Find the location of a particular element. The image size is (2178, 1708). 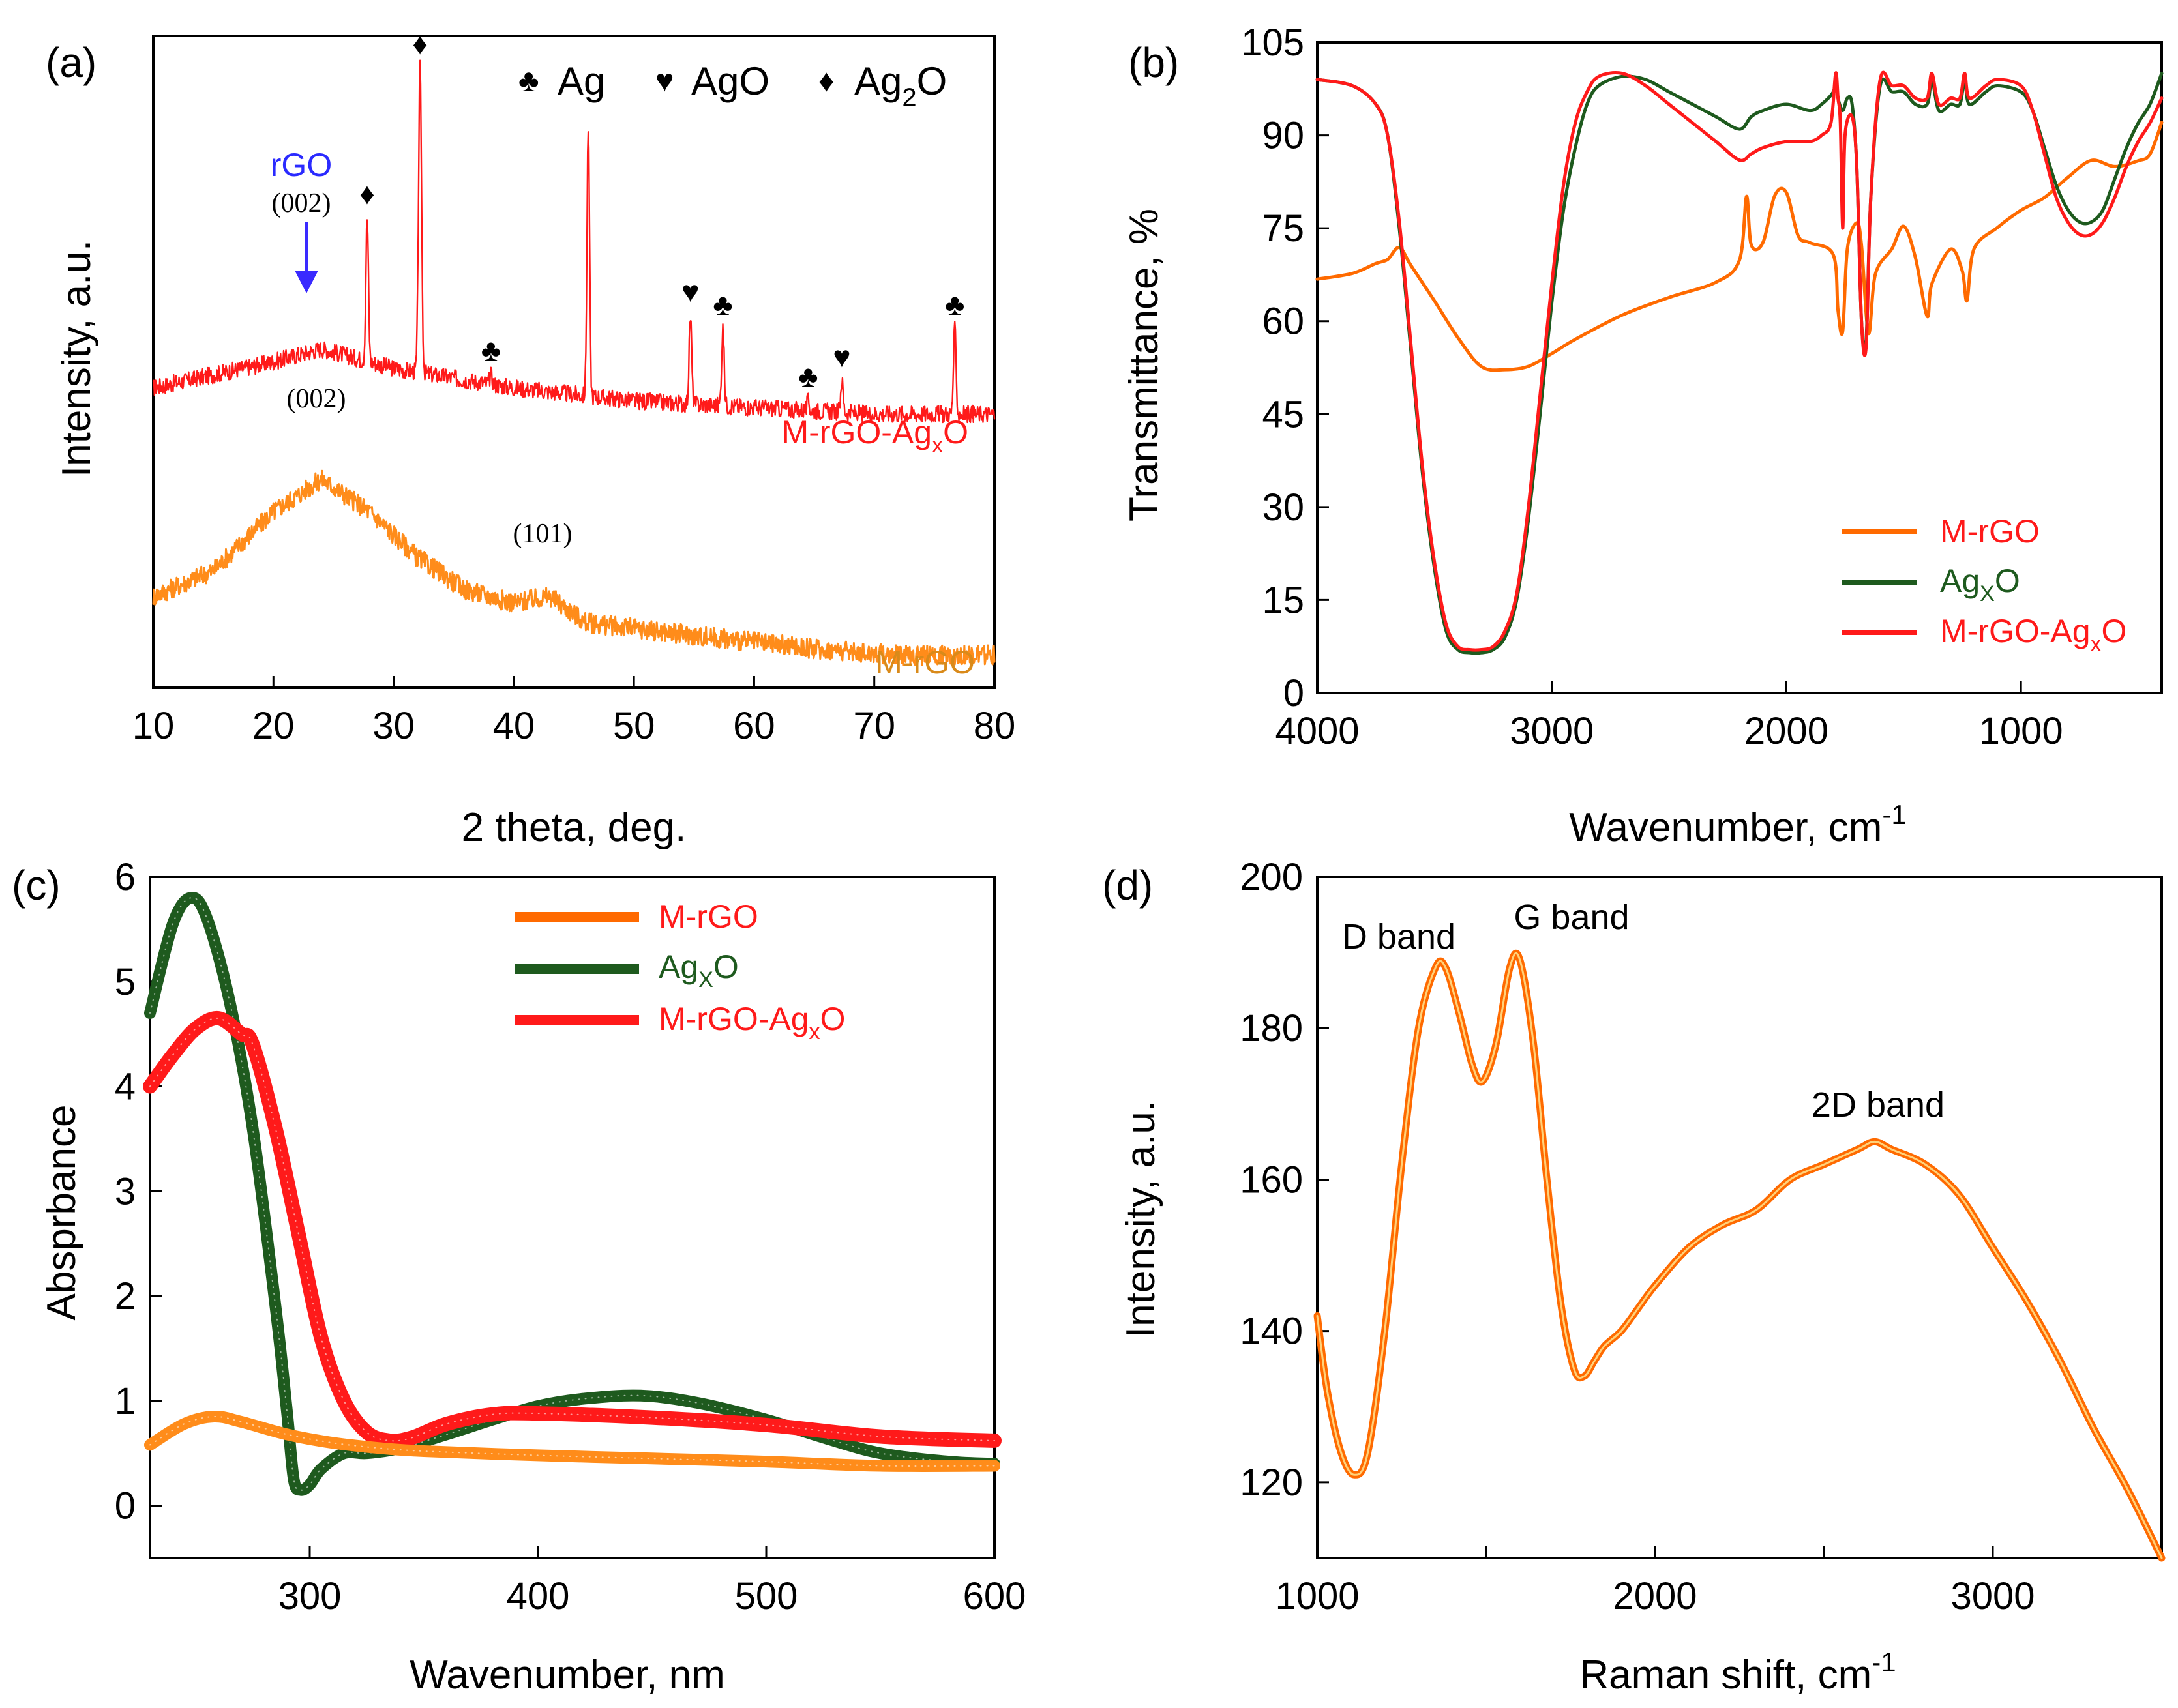

panel-c-legend: M-rGO AgXO M-rGO-AgxO is located at coordinates (680, 971).